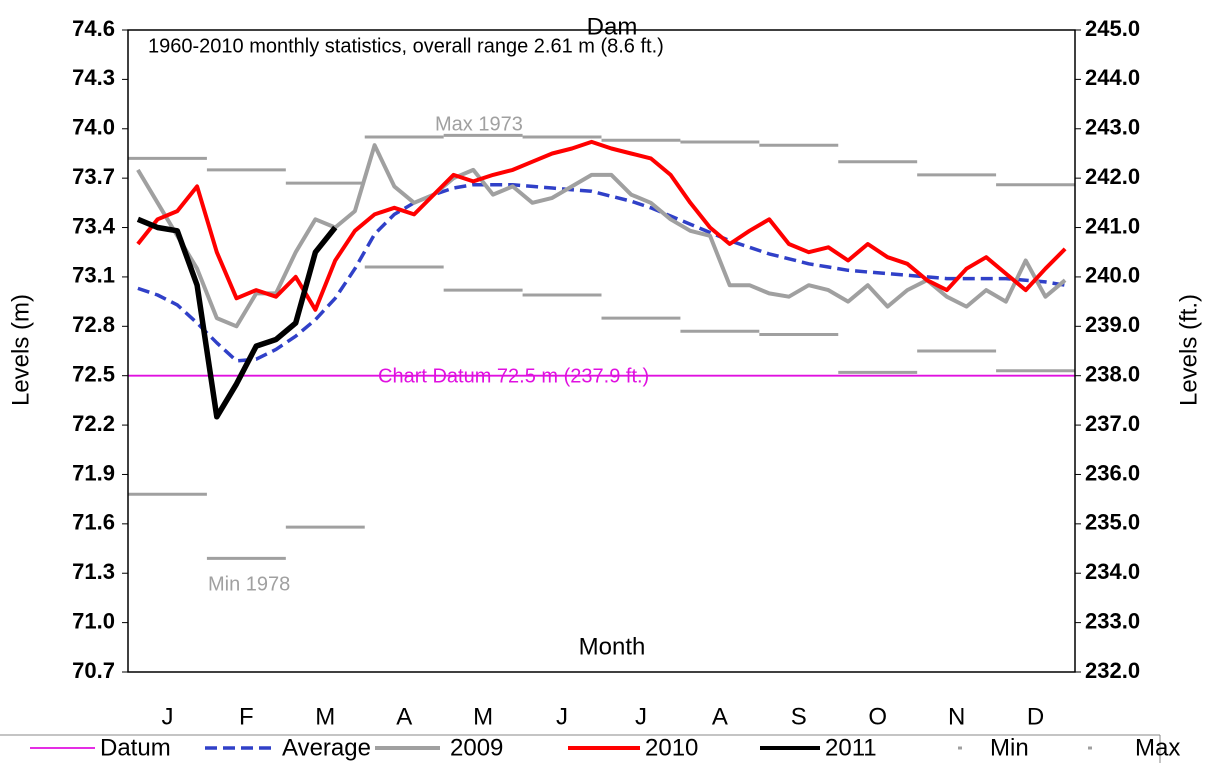  Describe the element at coordinates (93, 571) in the screenshot. I see `y-tick-label: 71.3` at that location.